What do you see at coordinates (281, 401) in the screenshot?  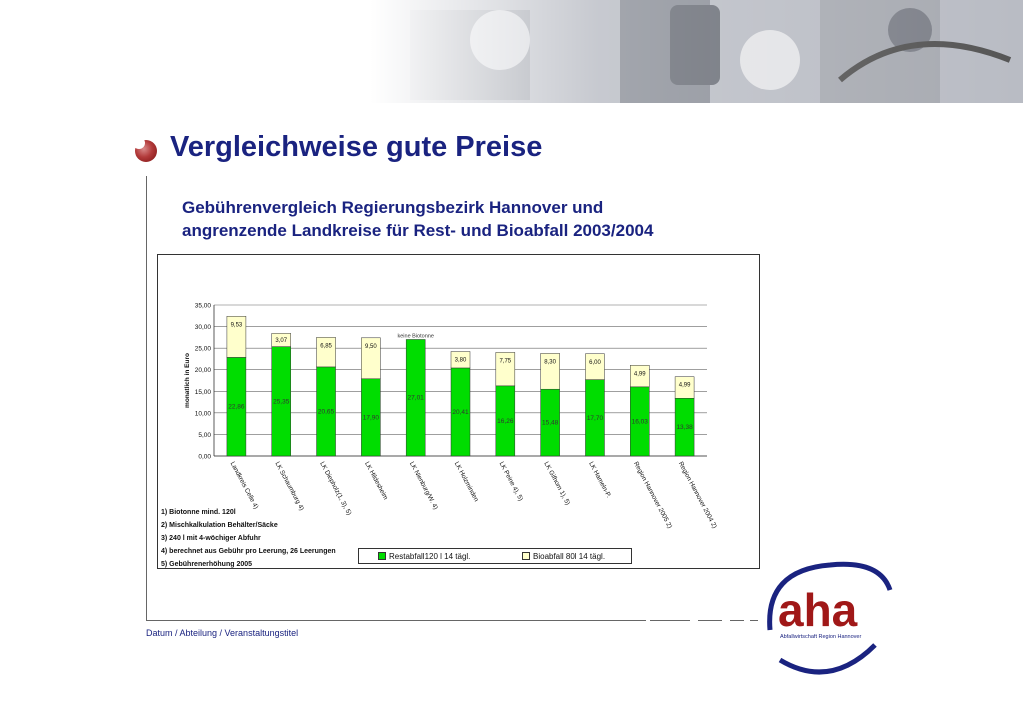 I see `data-label-restabfall: 25,35` at bounding box center [281, 401].